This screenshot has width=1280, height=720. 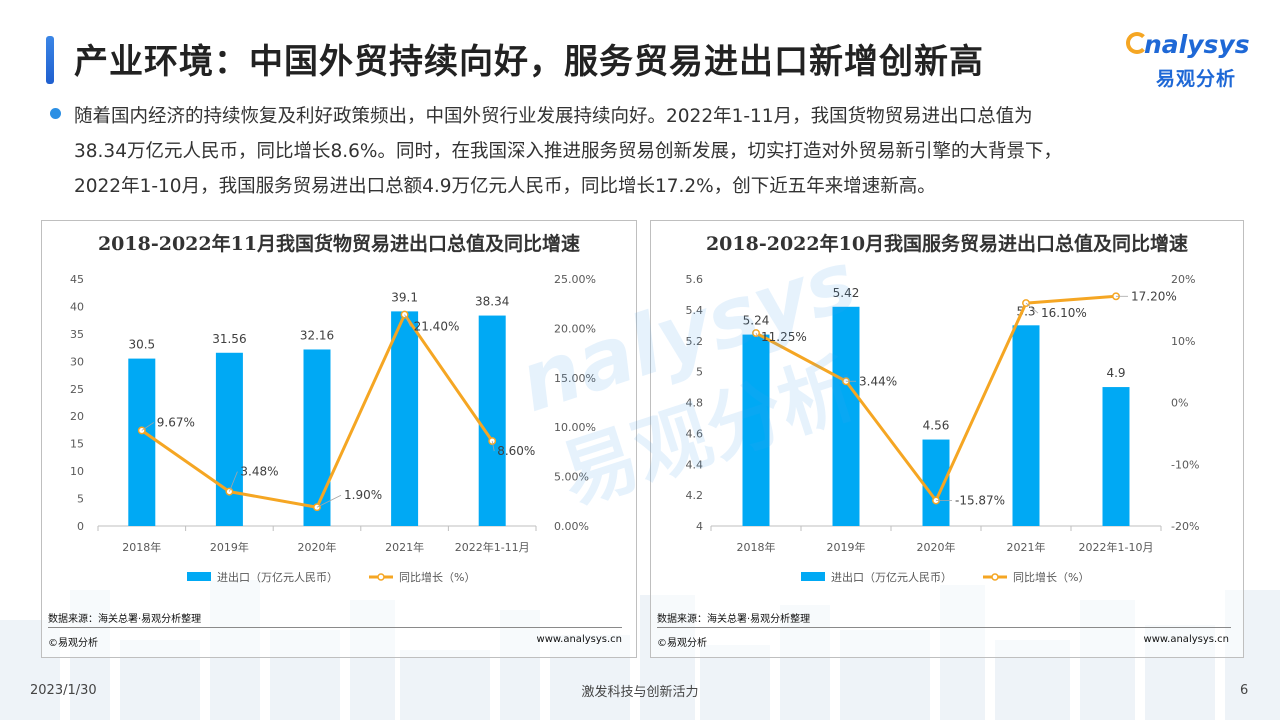 What do you see at coordinates (695, 279) in the screenshot?
I see `y-left-tick-label: 5.6` at bounding box center [695, 279].